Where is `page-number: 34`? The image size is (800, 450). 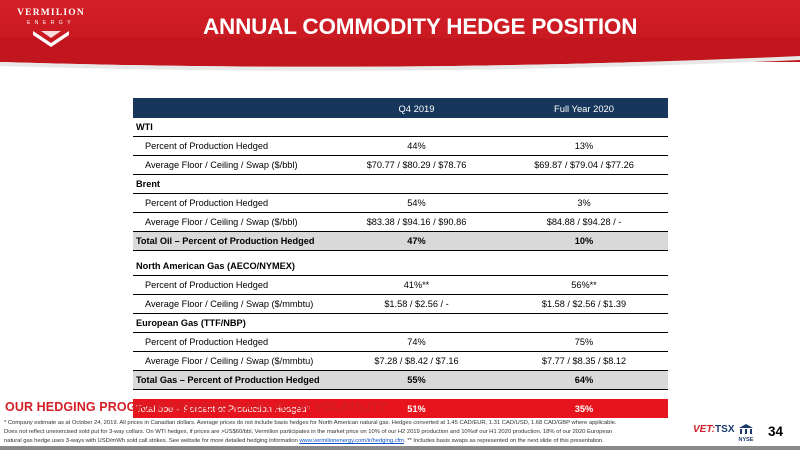 page-number: 34 is located at coordinates (776, 431).